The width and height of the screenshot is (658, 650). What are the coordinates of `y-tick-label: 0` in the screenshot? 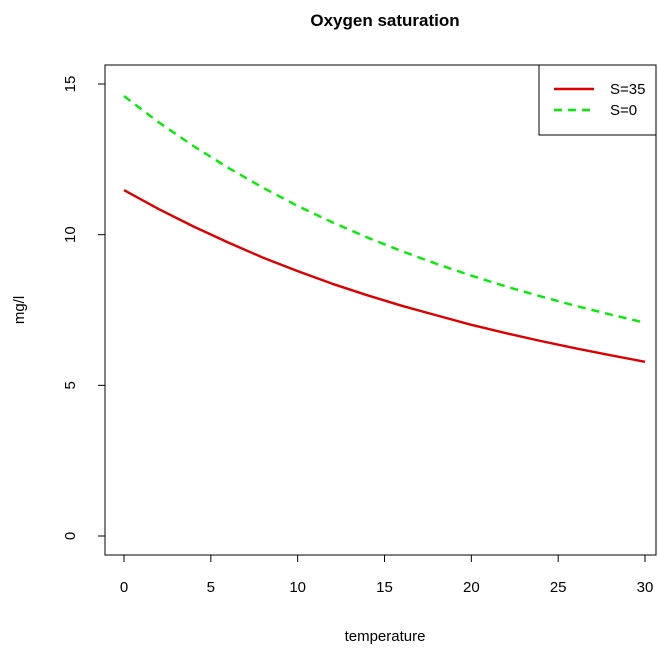 It's located at (70, 536).